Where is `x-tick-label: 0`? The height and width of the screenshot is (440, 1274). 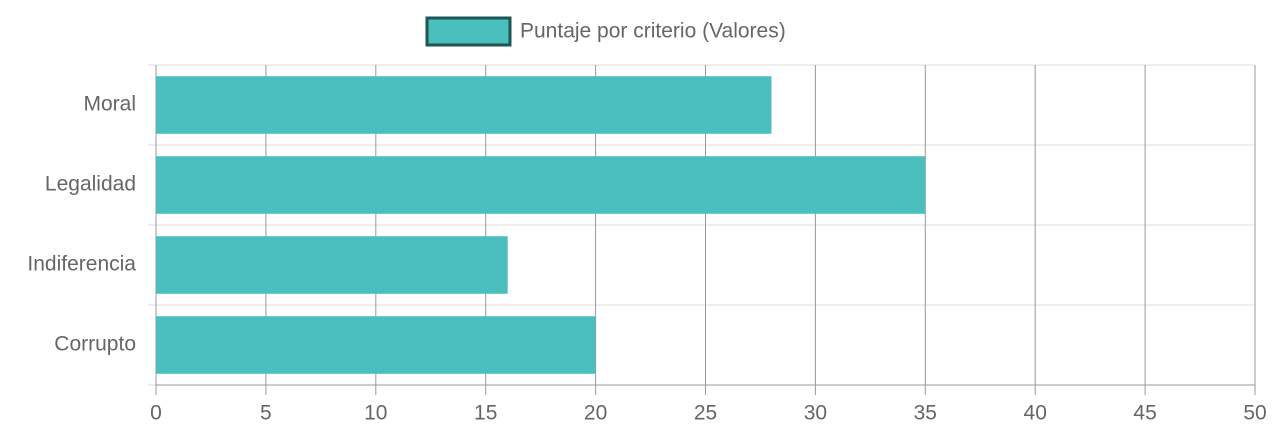 x-tick-label: 0 is located at coordinates (156, 413).